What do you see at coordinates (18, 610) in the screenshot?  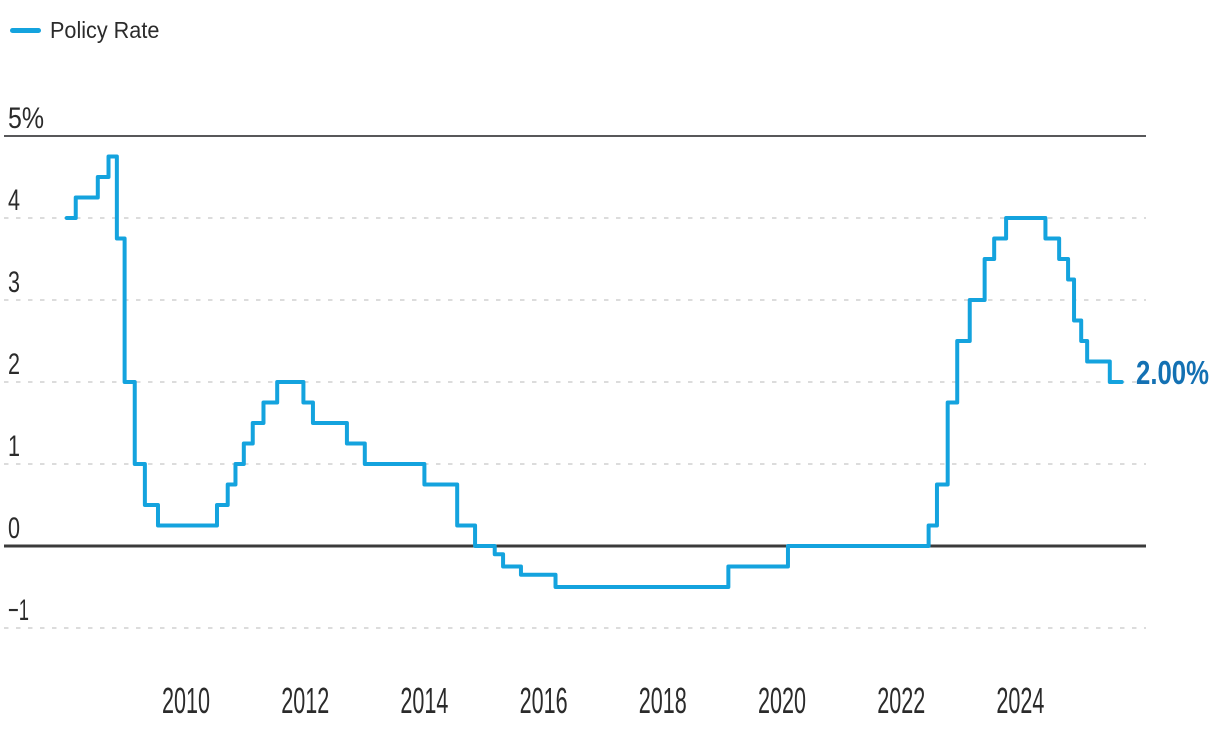 I see `y-axis-label-−1: −1` at bounding box center [18, 610].